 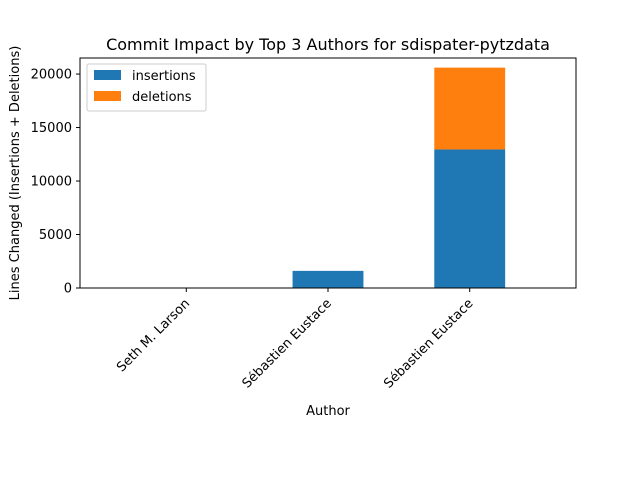 I want to click on legend: insertions deletions, so click(x=146, y=87).